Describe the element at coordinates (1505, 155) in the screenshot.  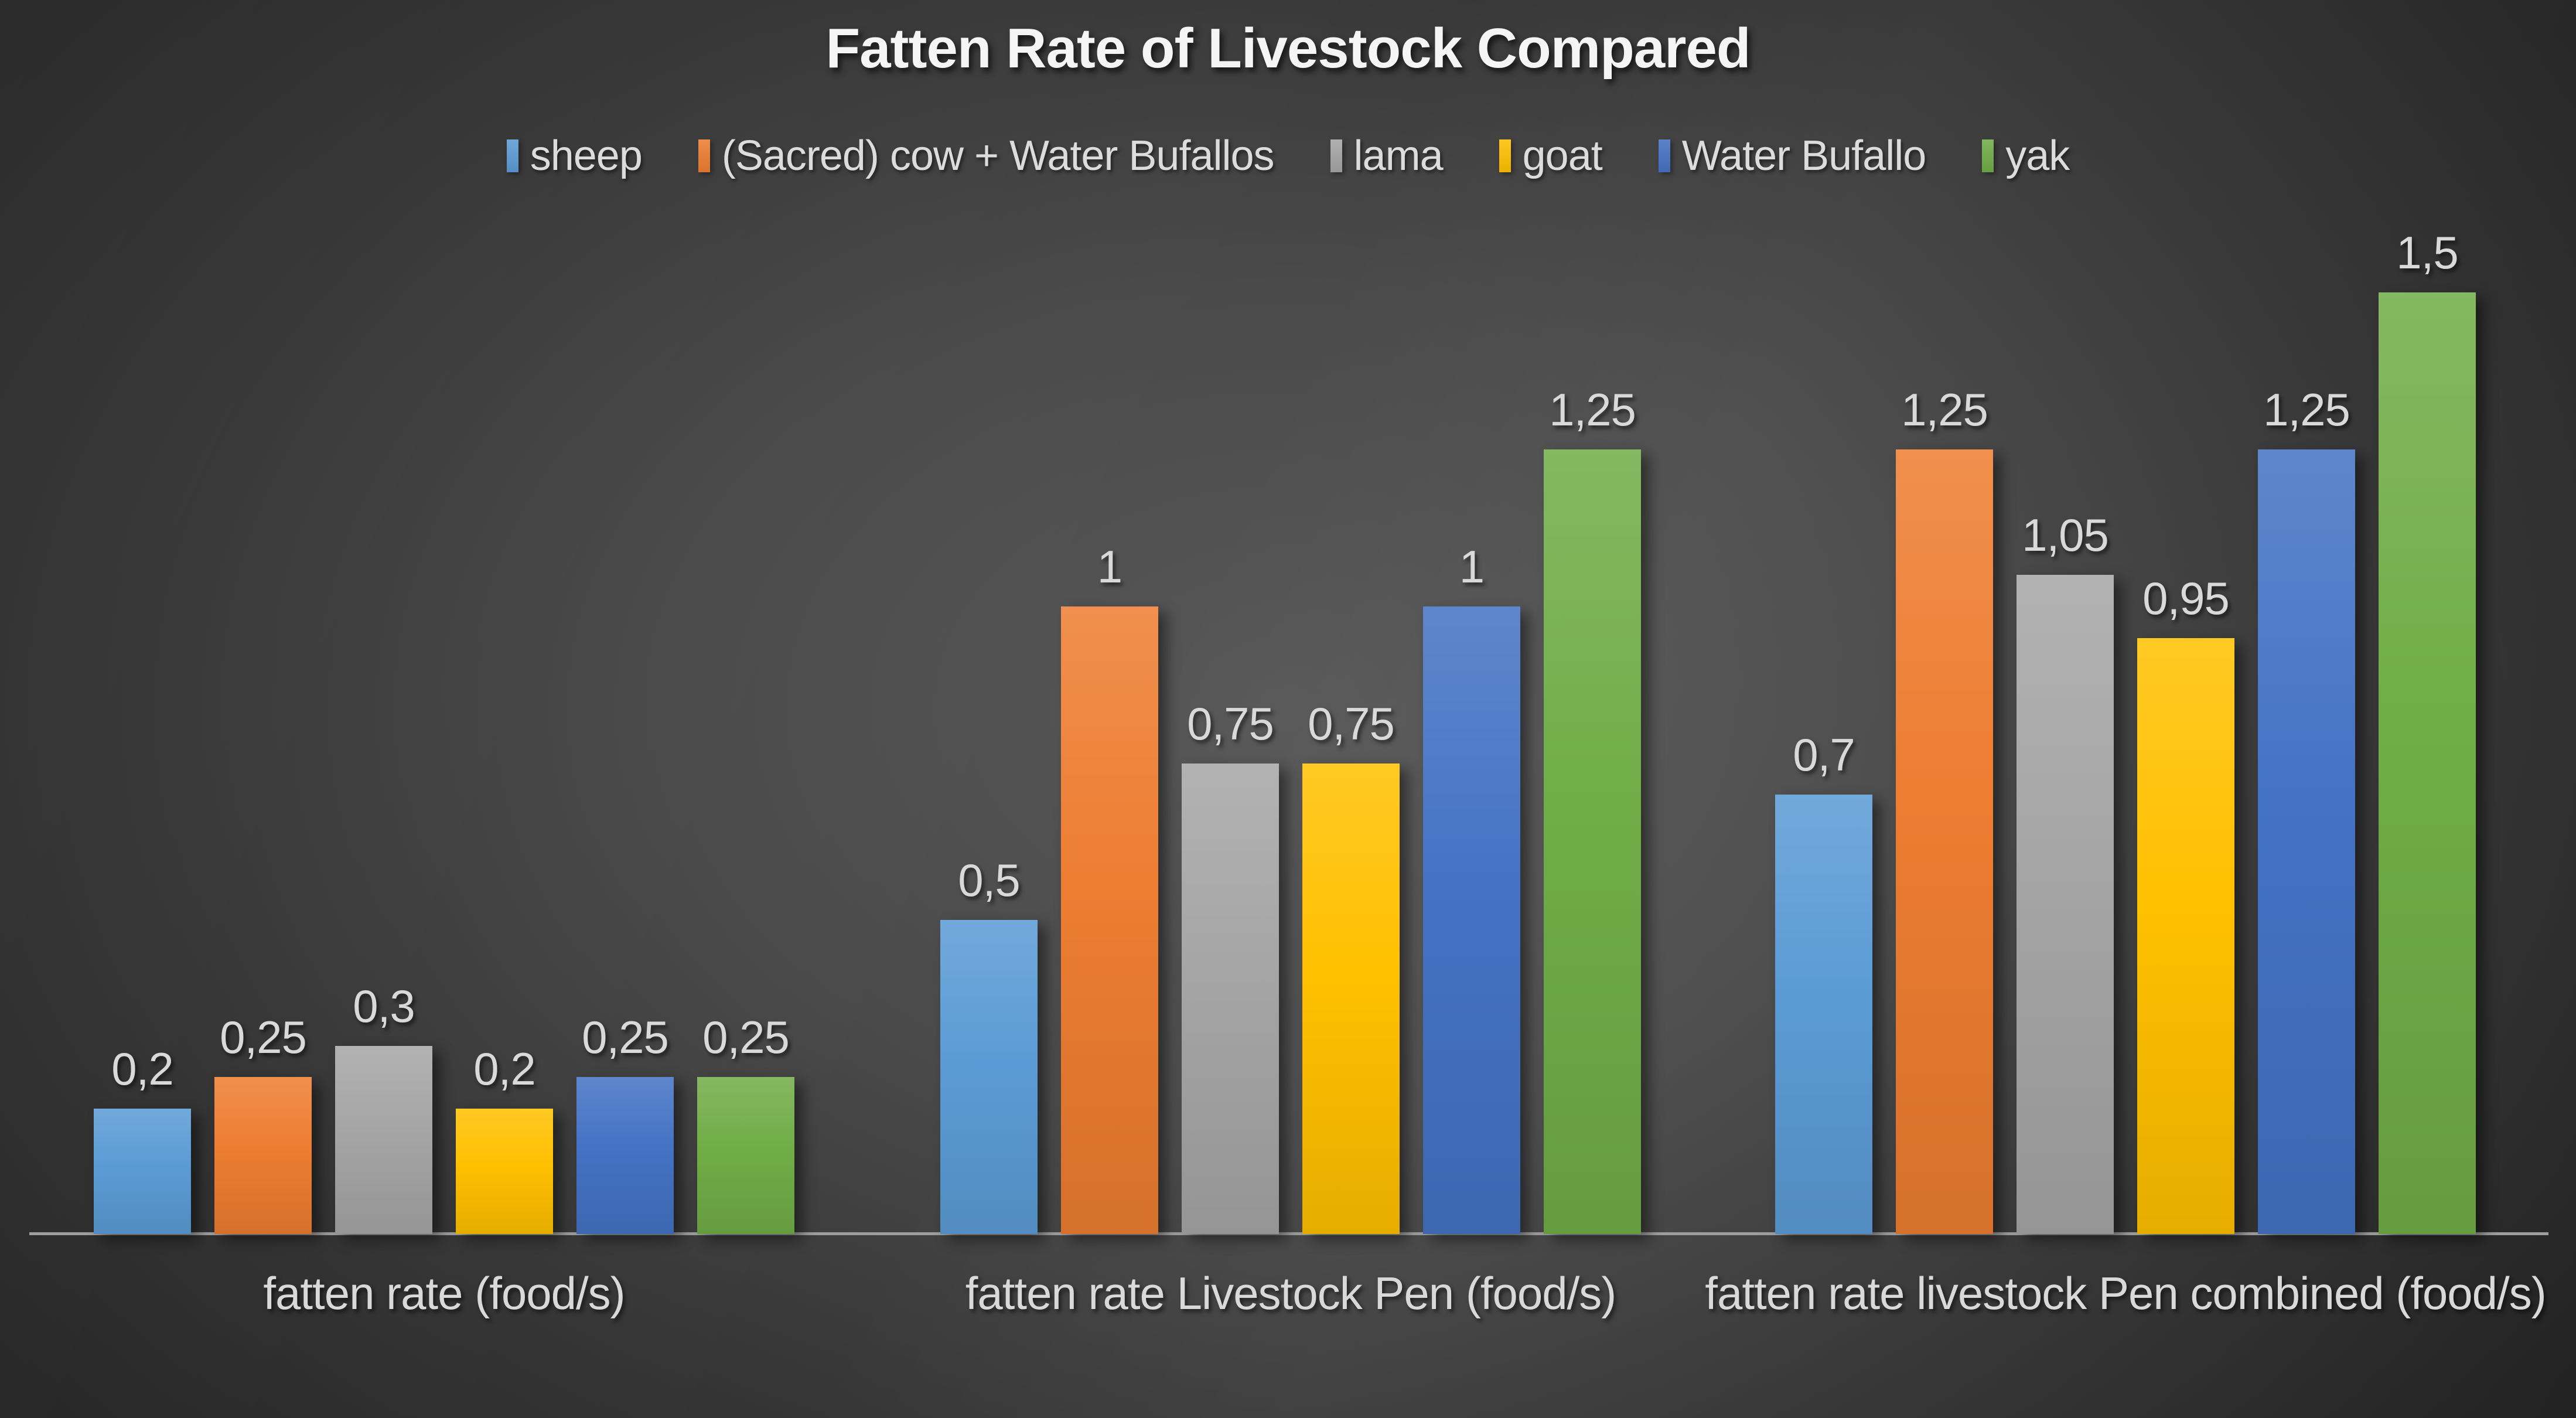
I see `legend-swatch-goat` at that location.